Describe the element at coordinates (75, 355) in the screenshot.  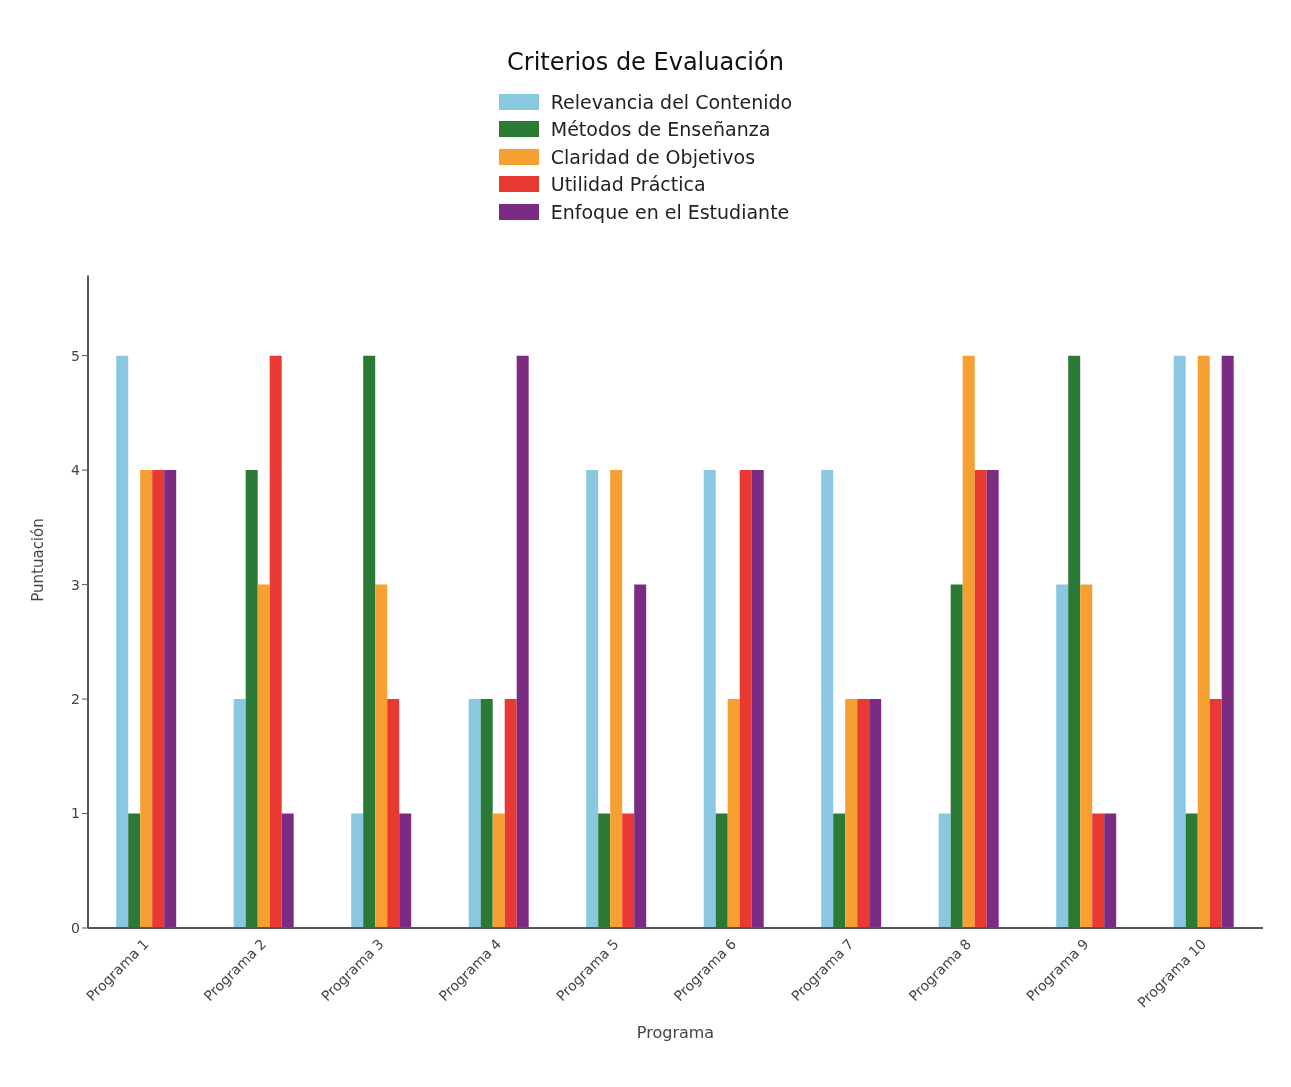
I see `y-tick-label: 5` at that location.